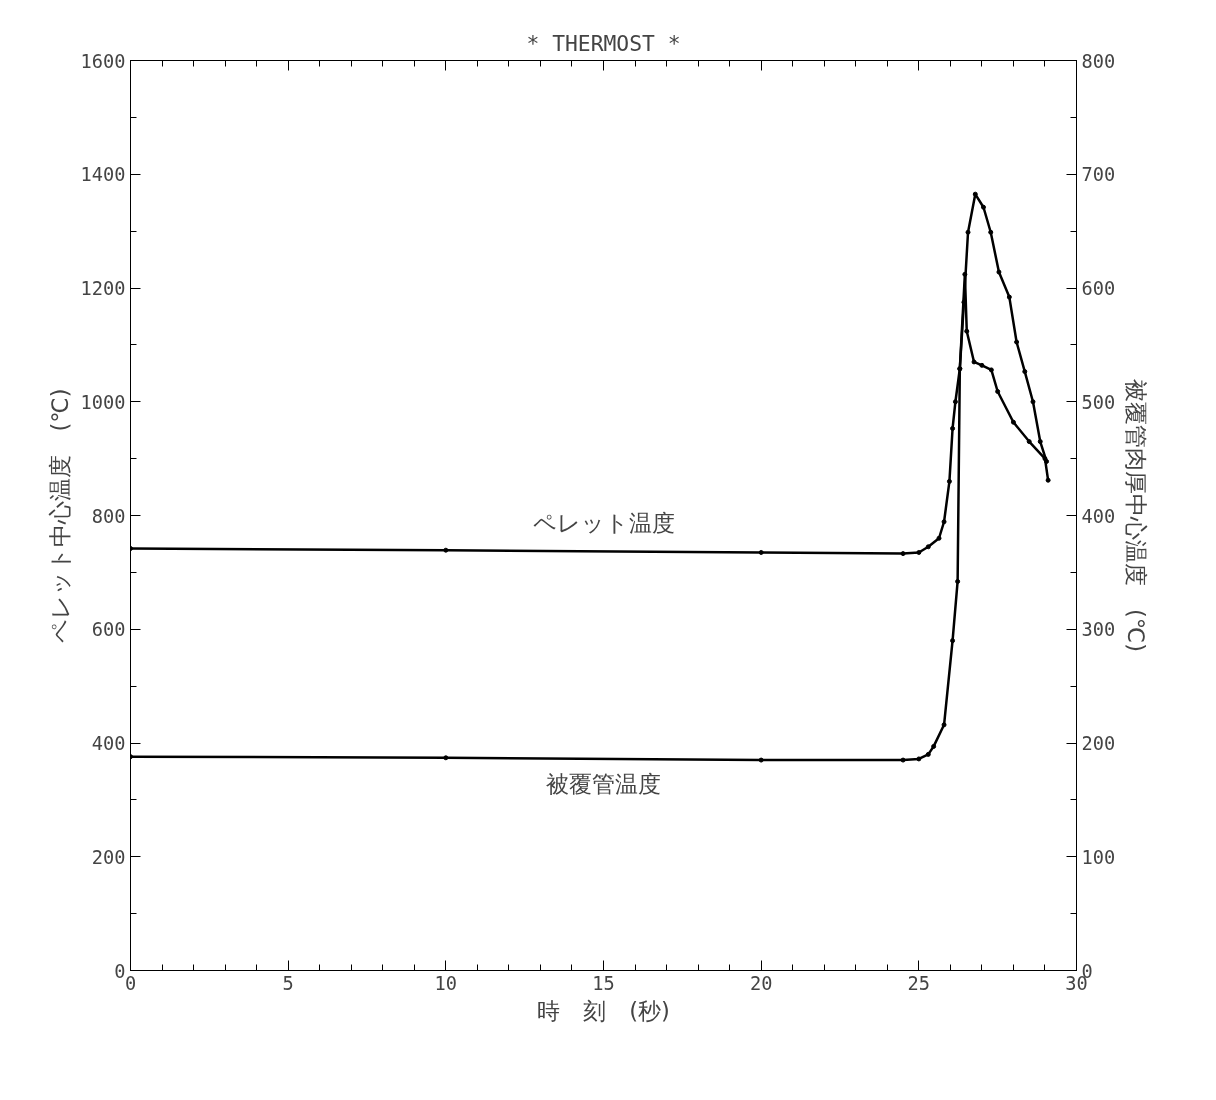 The height and width of the screenshot is (1100, 1216). Describe the element at coordinates (1098, 288) in the screenshot. I see `y2-tick-label: 600` at that location.